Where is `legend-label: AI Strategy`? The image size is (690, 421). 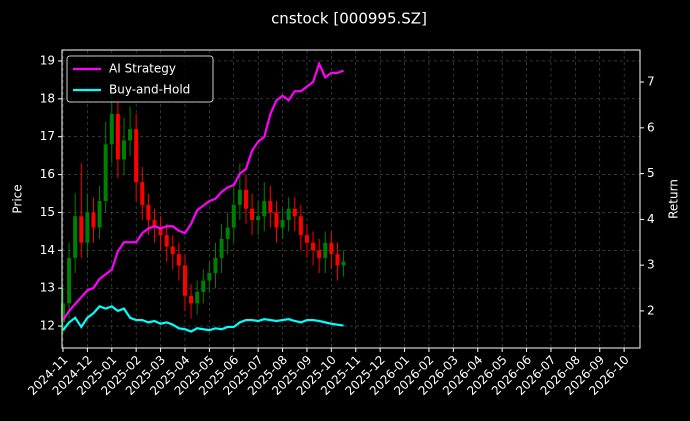 legend-label: AI Strategy is located at coordinates (142, 69).